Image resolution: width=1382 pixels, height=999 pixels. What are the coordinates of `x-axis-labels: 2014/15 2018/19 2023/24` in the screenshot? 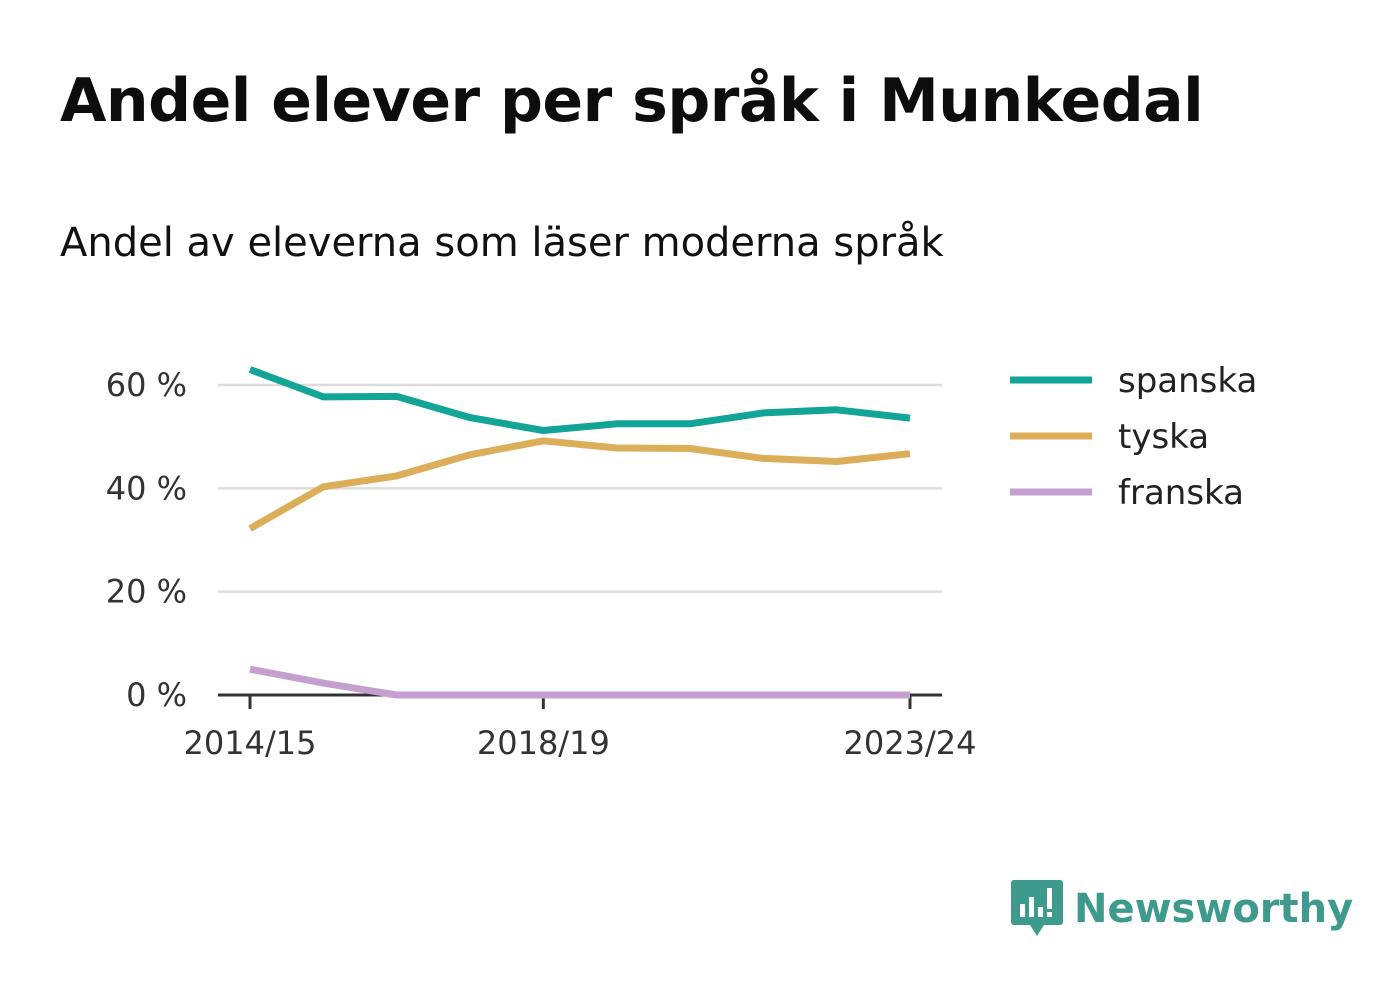 It's located at (580, 743).